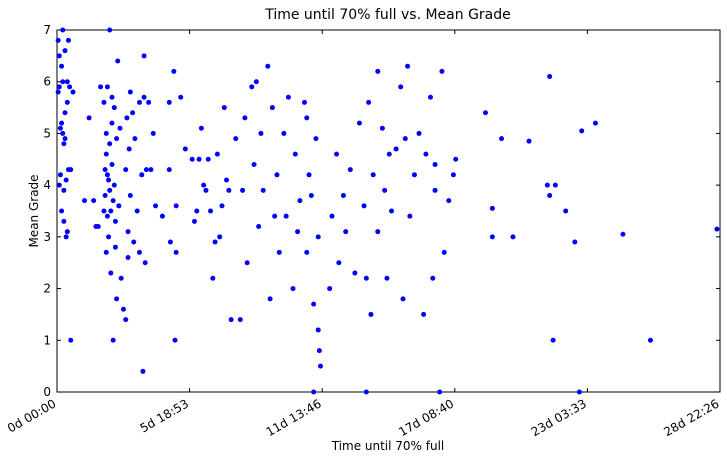 Image resolution: width=727 pixels, height=460 pixels. Describe the element at coordinates (47, 237) in the screenshot. I see `y-tick-label: 3` at that location.